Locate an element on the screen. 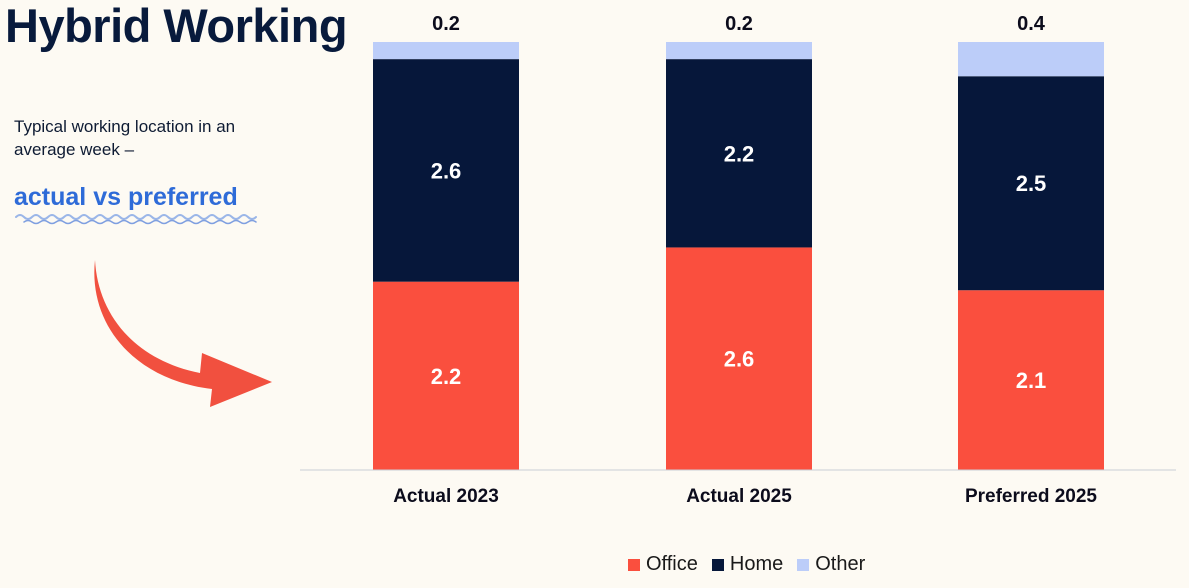  data-label-home-actual-2025: 2.2 is located at coordinates (739, 153).